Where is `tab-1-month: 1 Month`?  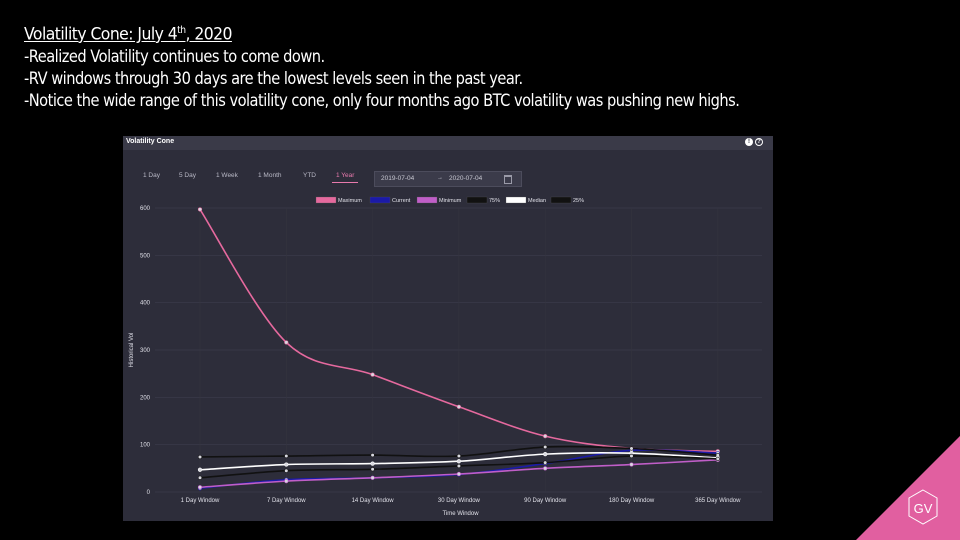 tab-1-month: 1 Month is located at coordinates (270, 175).